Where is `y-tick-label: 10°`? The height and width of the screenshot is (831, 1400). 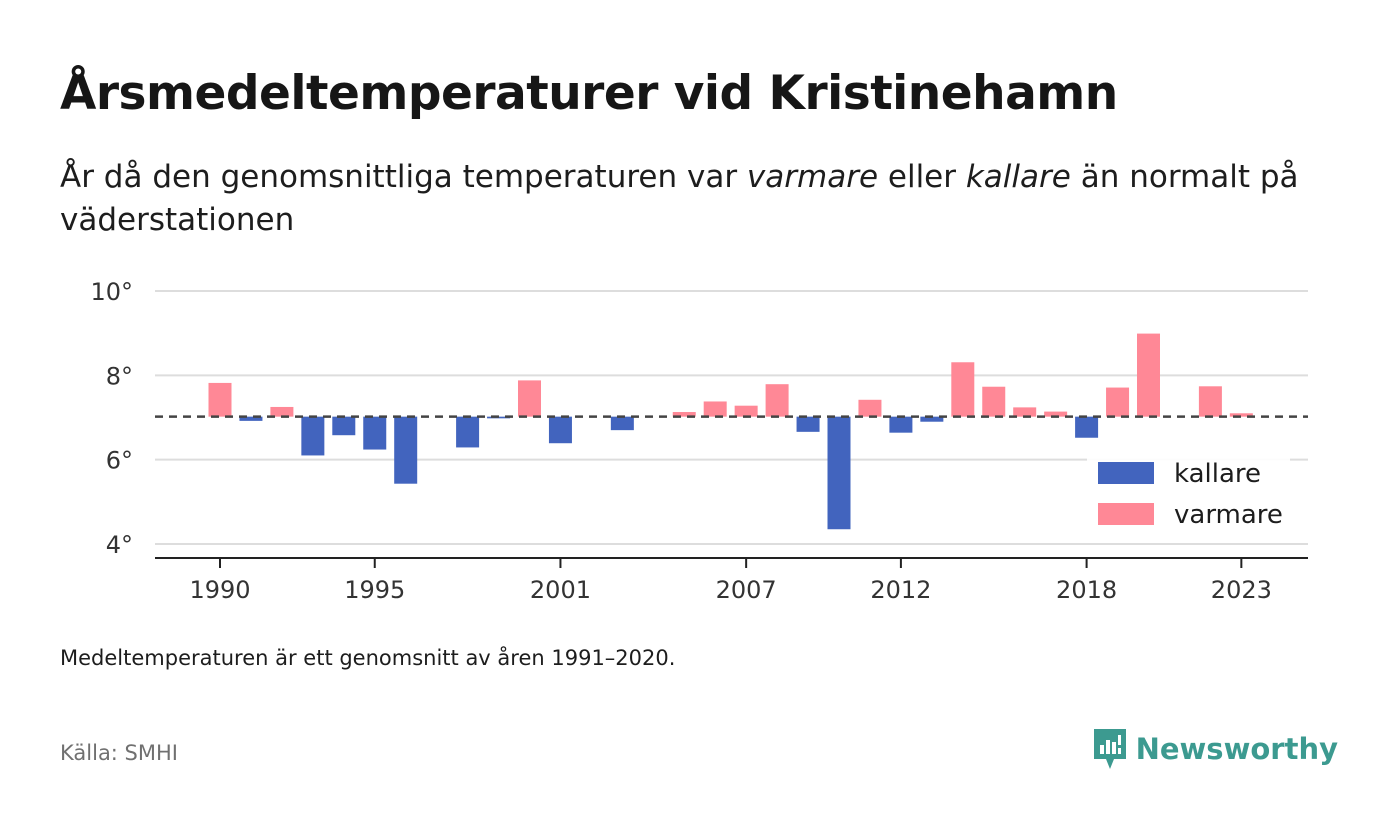 y-tick-label: 10° is located at coordinates (111, 292).